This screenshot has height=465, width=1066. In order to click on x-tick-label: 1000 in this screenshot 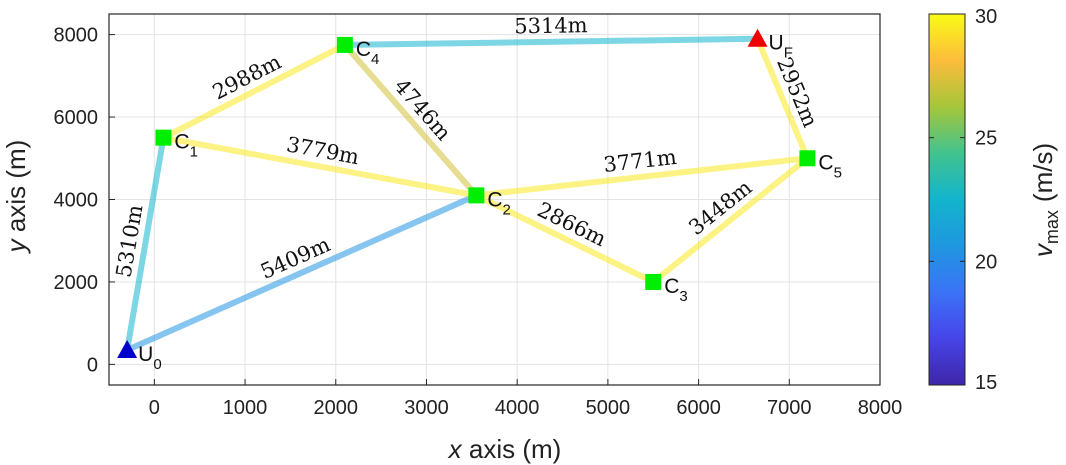, I will do `click(245, 408)`.